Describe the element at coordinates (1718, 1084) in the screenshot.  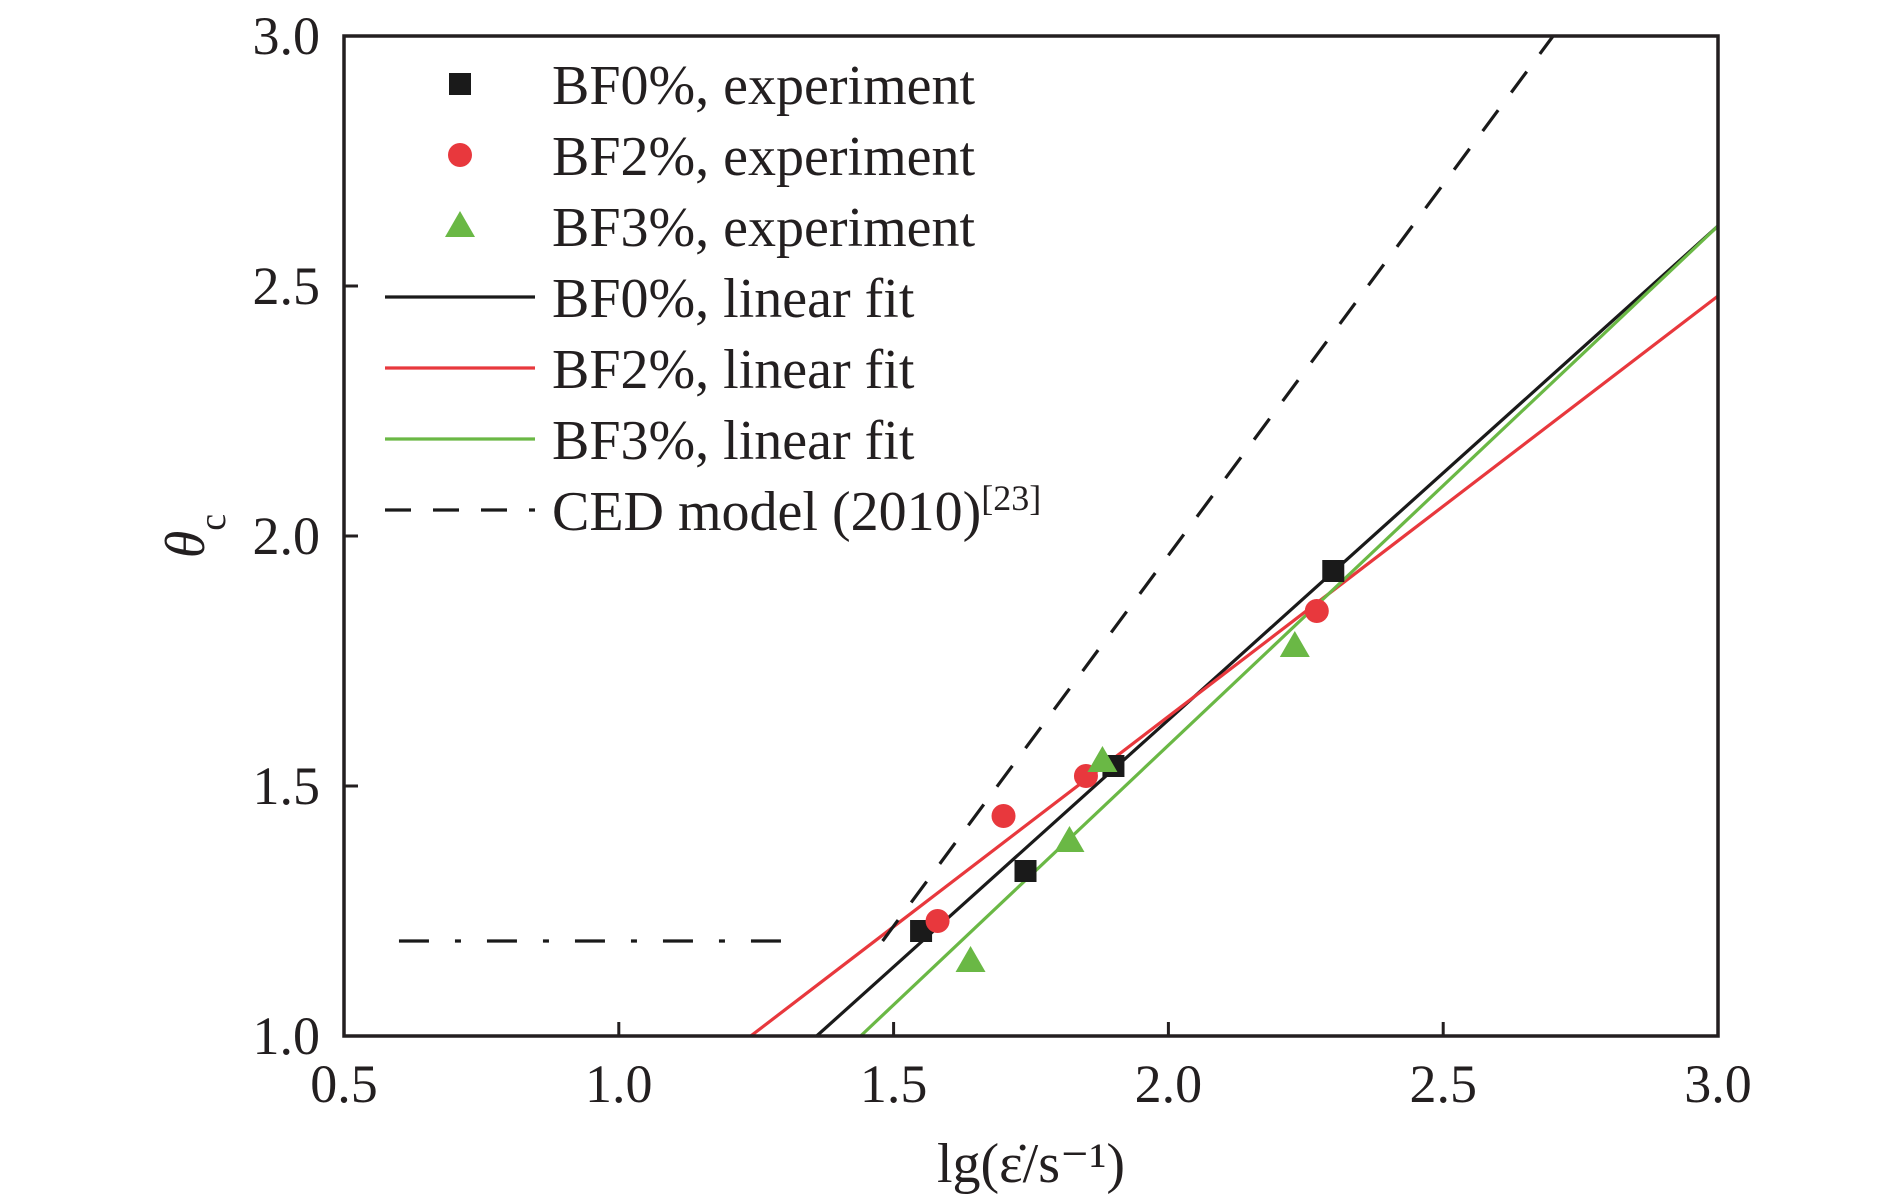
I see `x-tick-label: 3.0` at that location.